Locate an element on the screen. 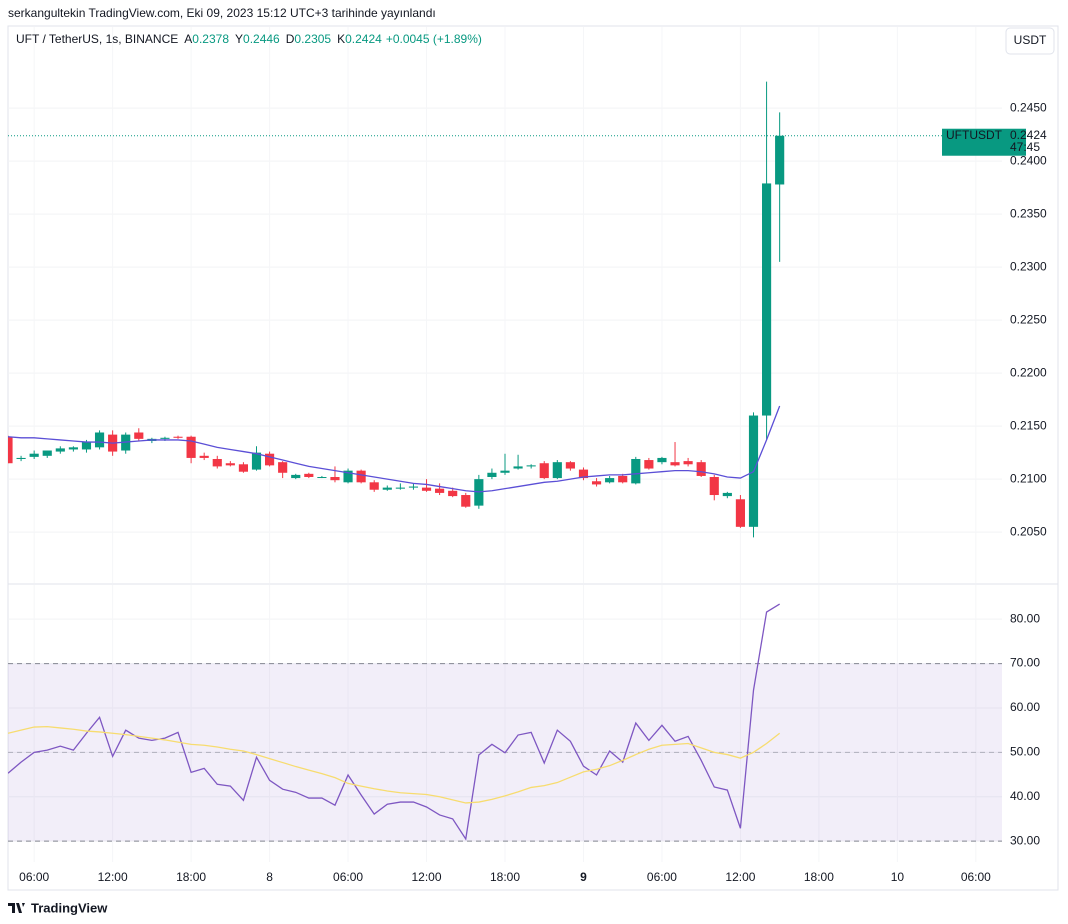 The height and width of the screenshot is (924, 1068). currency-label: USDT is located at coordinates (1030, 40).